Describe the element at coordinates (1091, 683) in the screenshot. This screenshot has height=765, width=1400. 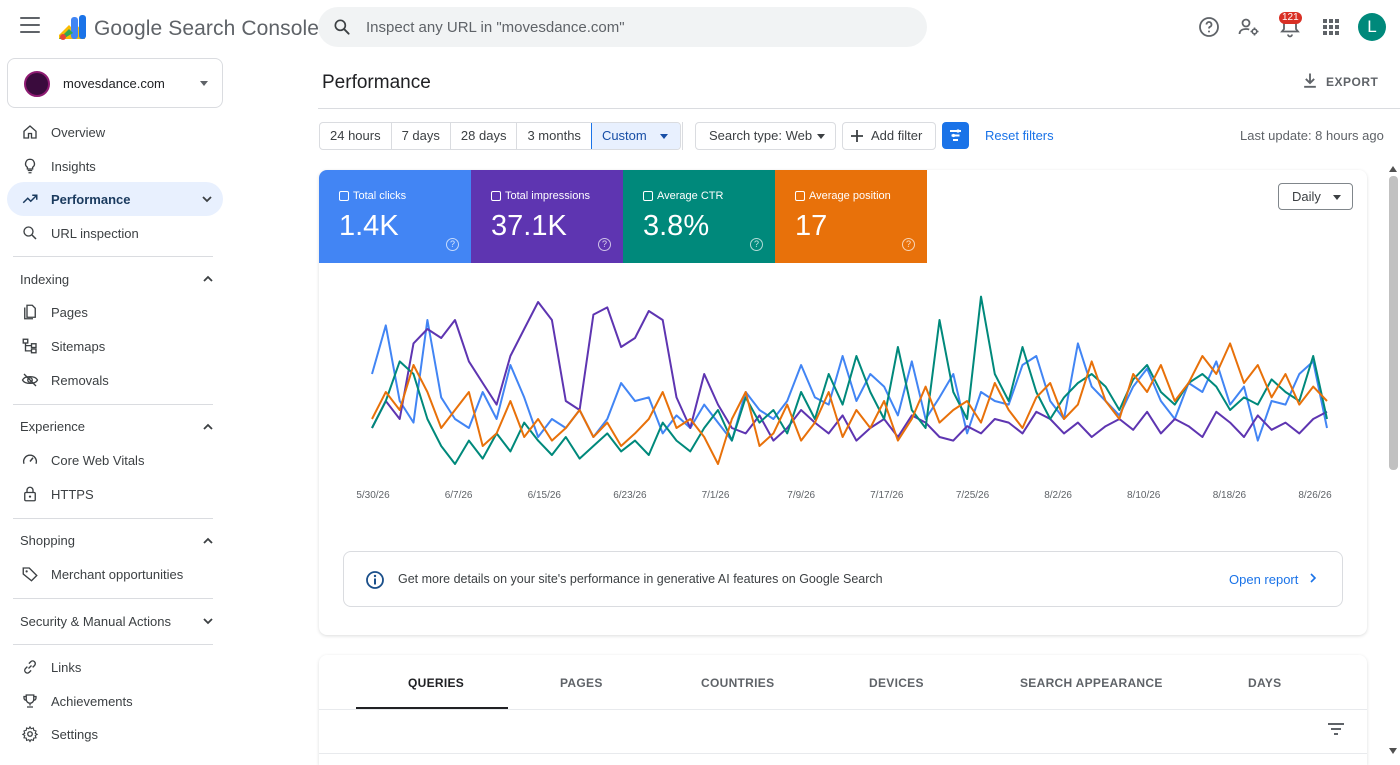
I see `tab-search-appearance: SEARCH APPEARANCE` at that location.